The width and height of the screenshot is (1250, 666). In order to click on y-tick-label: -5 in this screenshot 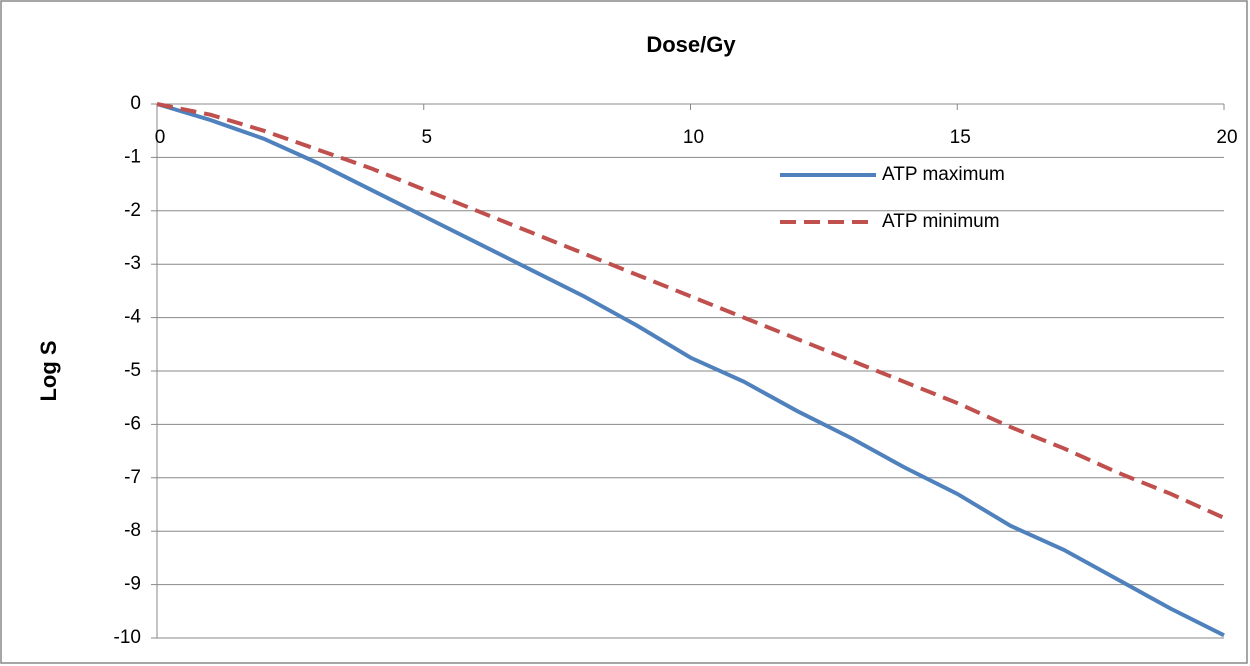, I will do `click(132, 370)`.